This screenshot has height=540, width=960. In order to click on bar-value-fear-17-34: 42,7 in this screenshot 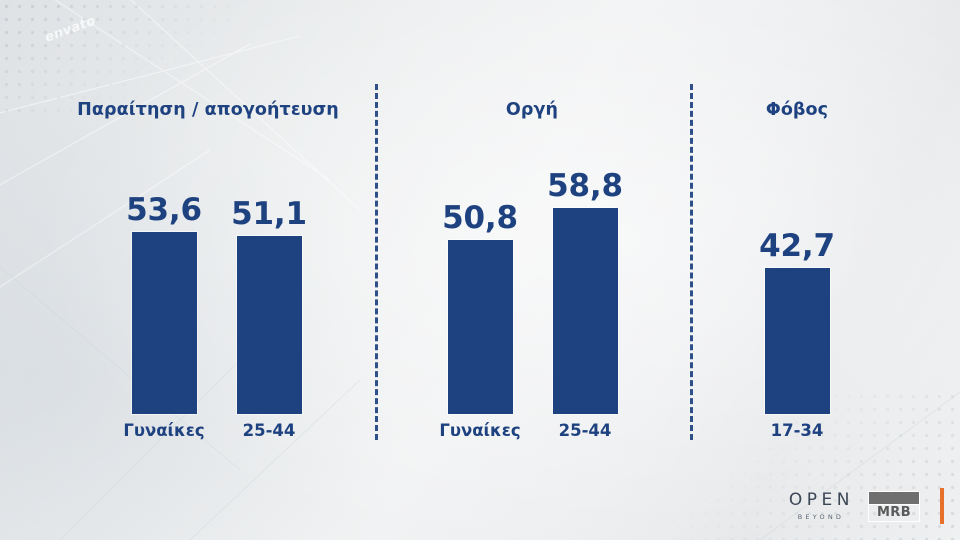, I will do `click(797, 246)`.